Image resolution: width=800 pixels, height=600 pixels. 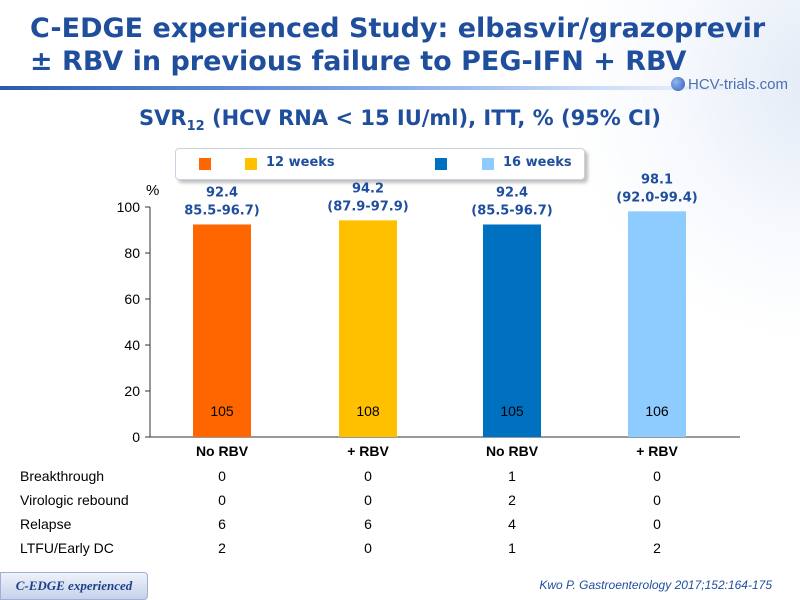 What do you see at coordinates (512, 524) in the screenshot?
I see `table-cell: 4` at bounding box center [512, 524].